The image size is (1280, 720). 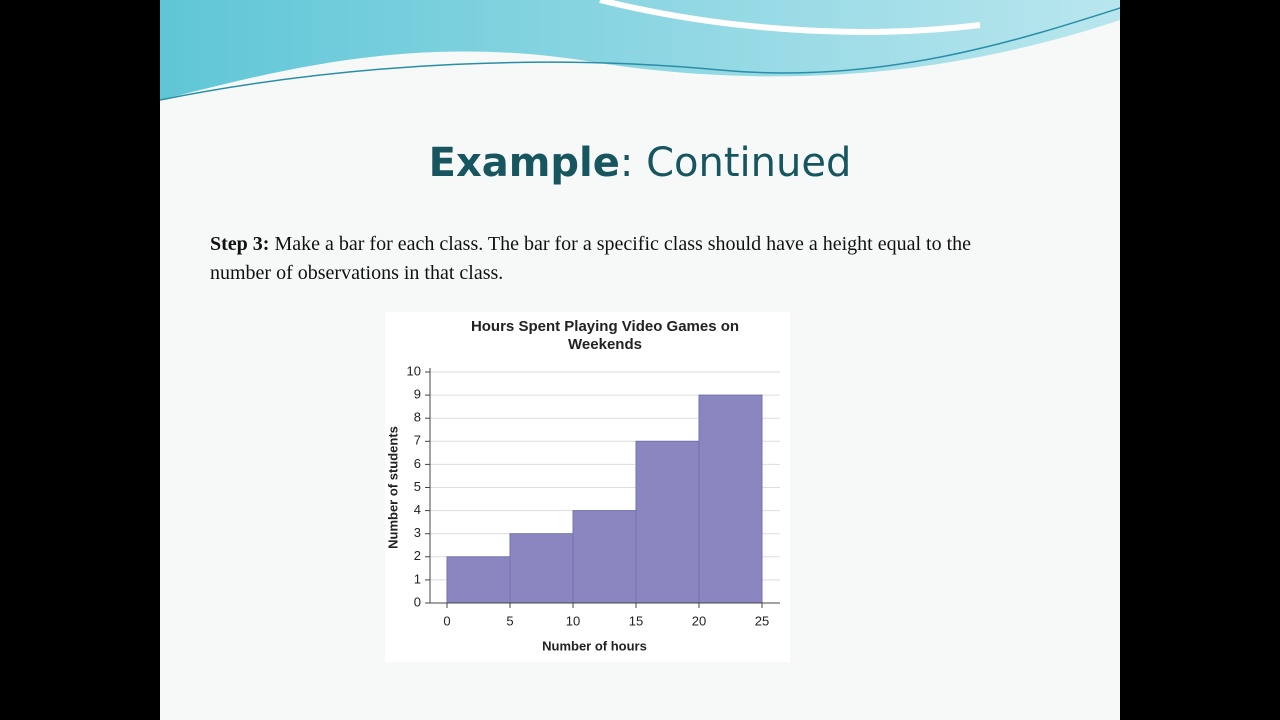 What do you see at coordinates (417, 394) in the screenshot?
I see `y-tick-label: 9` at bounding box center [417, 394].